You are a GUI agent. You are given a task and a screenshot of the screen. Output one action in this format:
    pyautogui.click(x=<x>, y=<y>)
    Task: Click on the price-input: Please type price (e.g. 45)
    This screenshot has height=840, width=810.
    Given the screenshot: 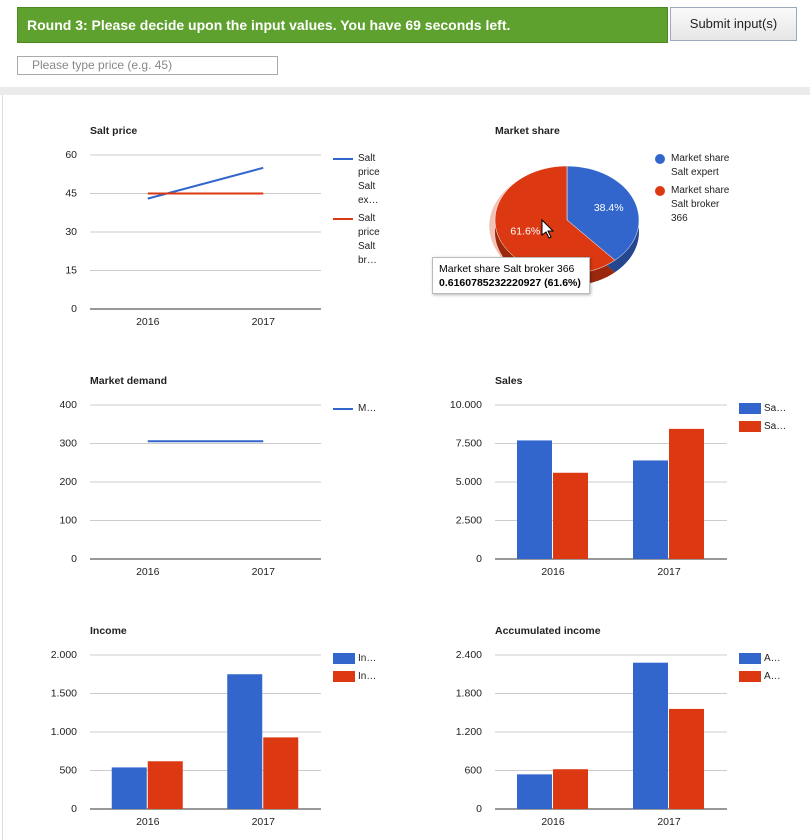 What is the action you would take?
    pyautogui.click(x=147, y=65)
    